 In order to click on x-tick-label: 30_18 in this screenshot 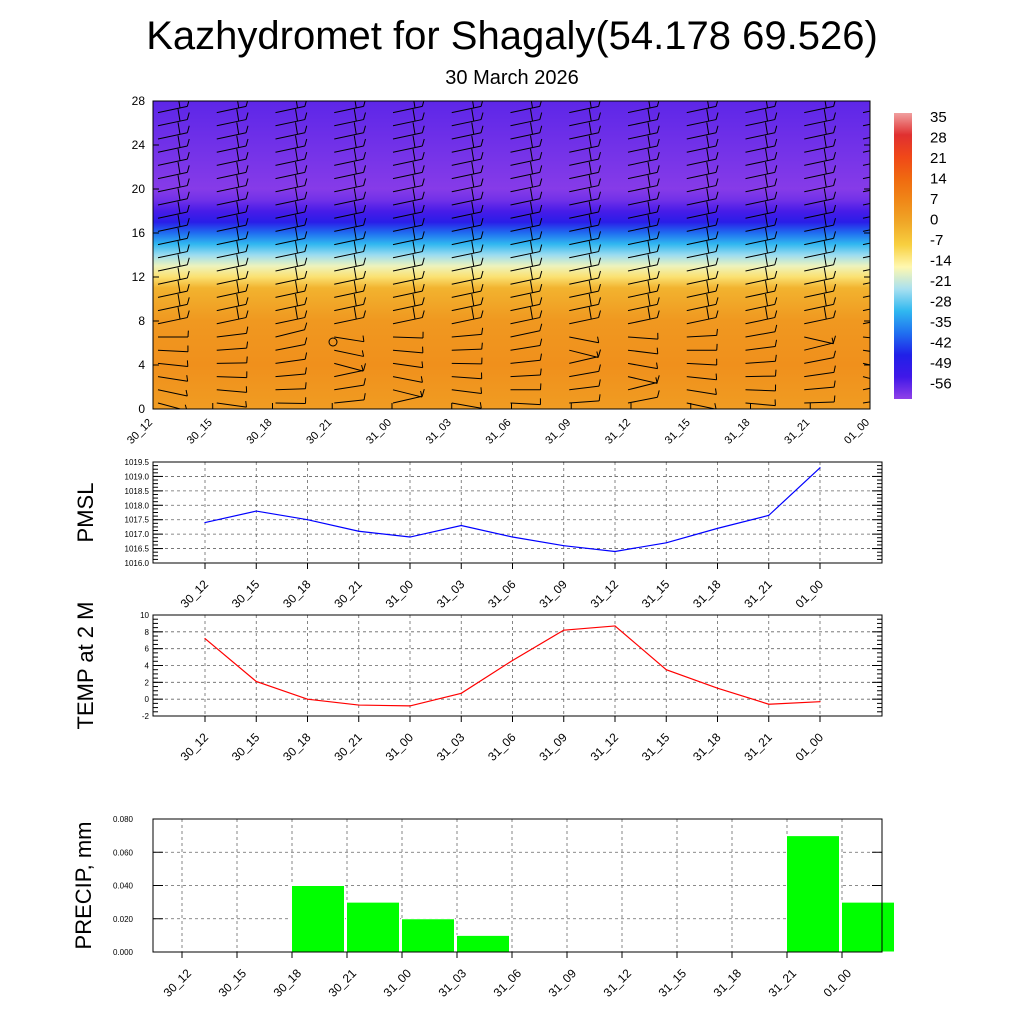, I will do `click(297, 594)`.